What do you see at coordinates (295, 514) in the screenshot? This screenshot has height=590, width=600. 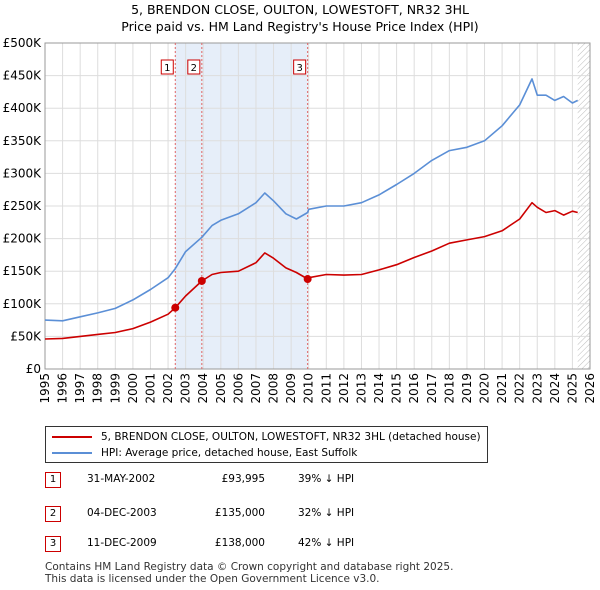 I see `sale-row: 2 04-DEC-2003 £135,000 32% ↓ HPI` at bounding box center [295, 514].